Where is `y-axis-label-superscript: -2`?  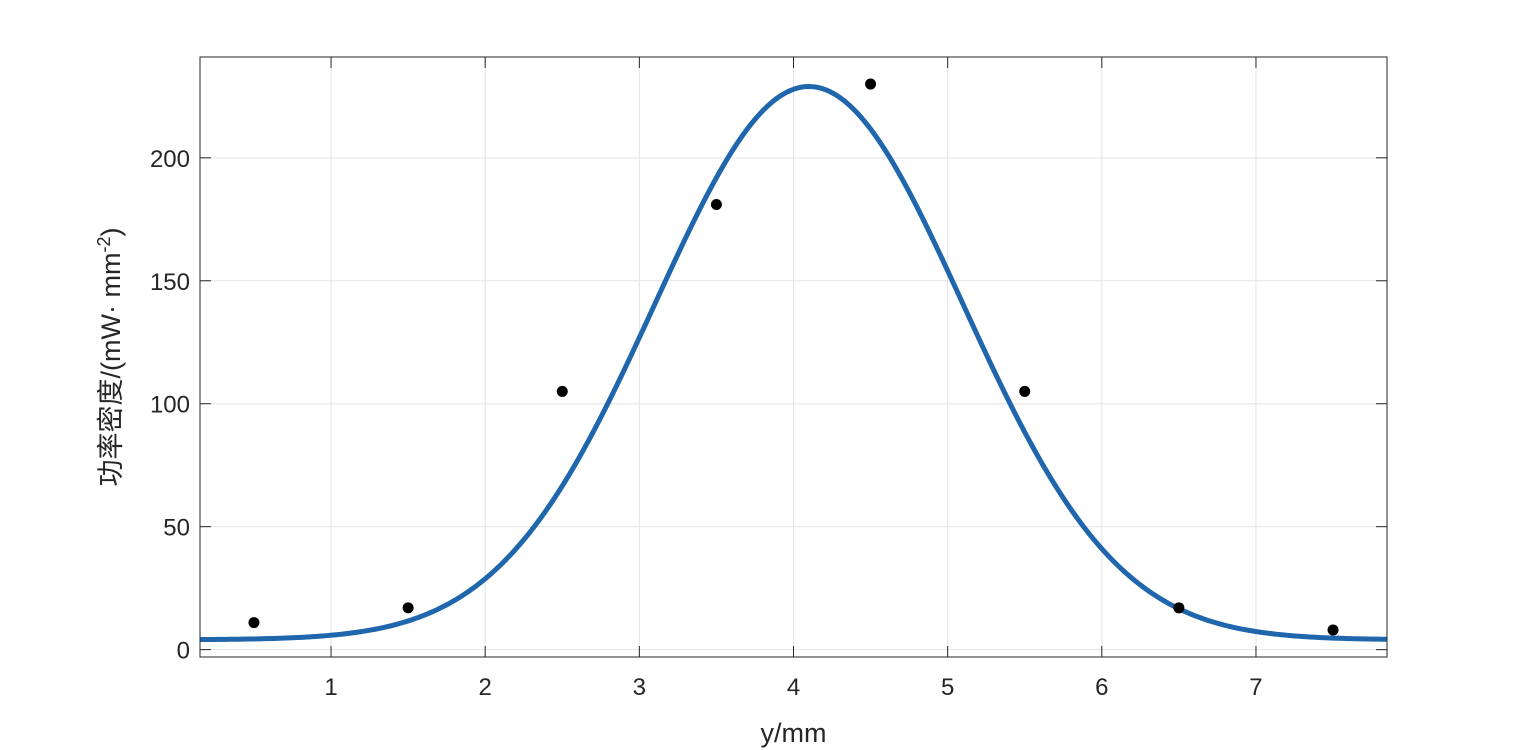 y-axis-label-superscript: -2 is located at coordinates (104, 245).